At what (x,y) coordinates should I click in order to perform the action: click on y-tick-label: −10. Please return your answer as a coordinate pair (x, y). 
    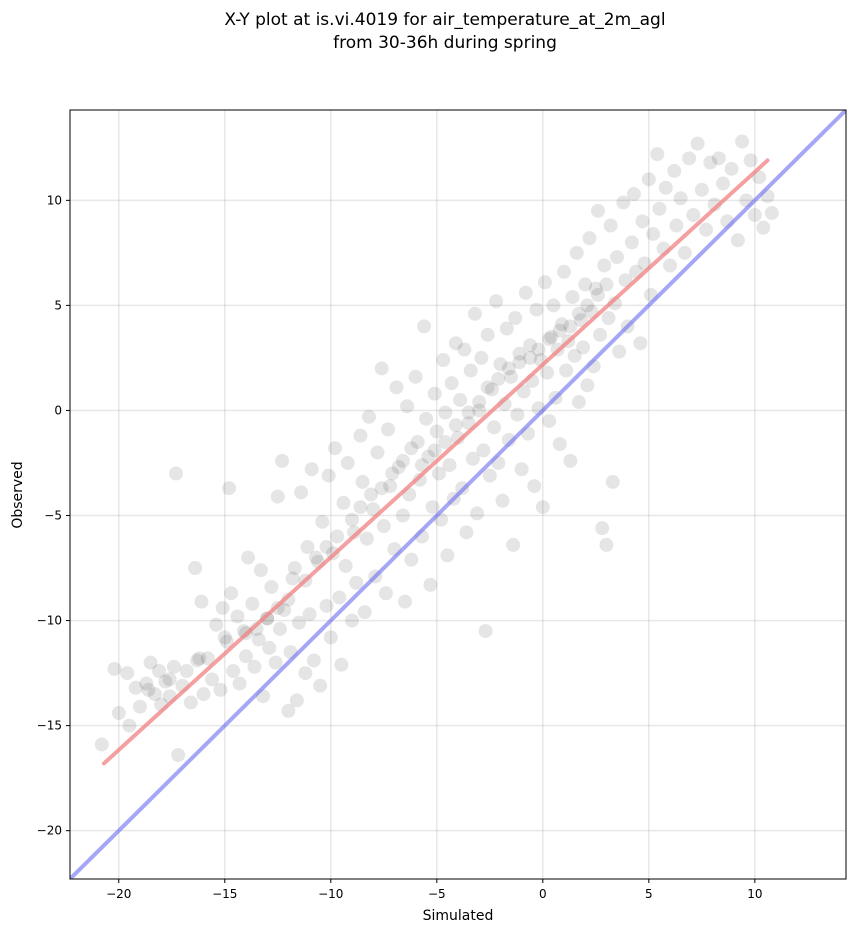
    Looking at the image, I should click on (49, 621).